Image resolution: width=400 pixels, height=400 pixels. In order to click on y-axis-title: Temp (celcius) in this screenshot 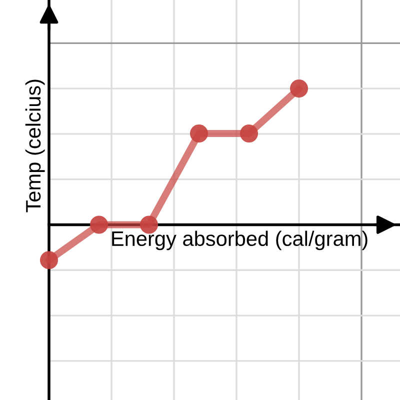, I will do `click(35, 146)`.